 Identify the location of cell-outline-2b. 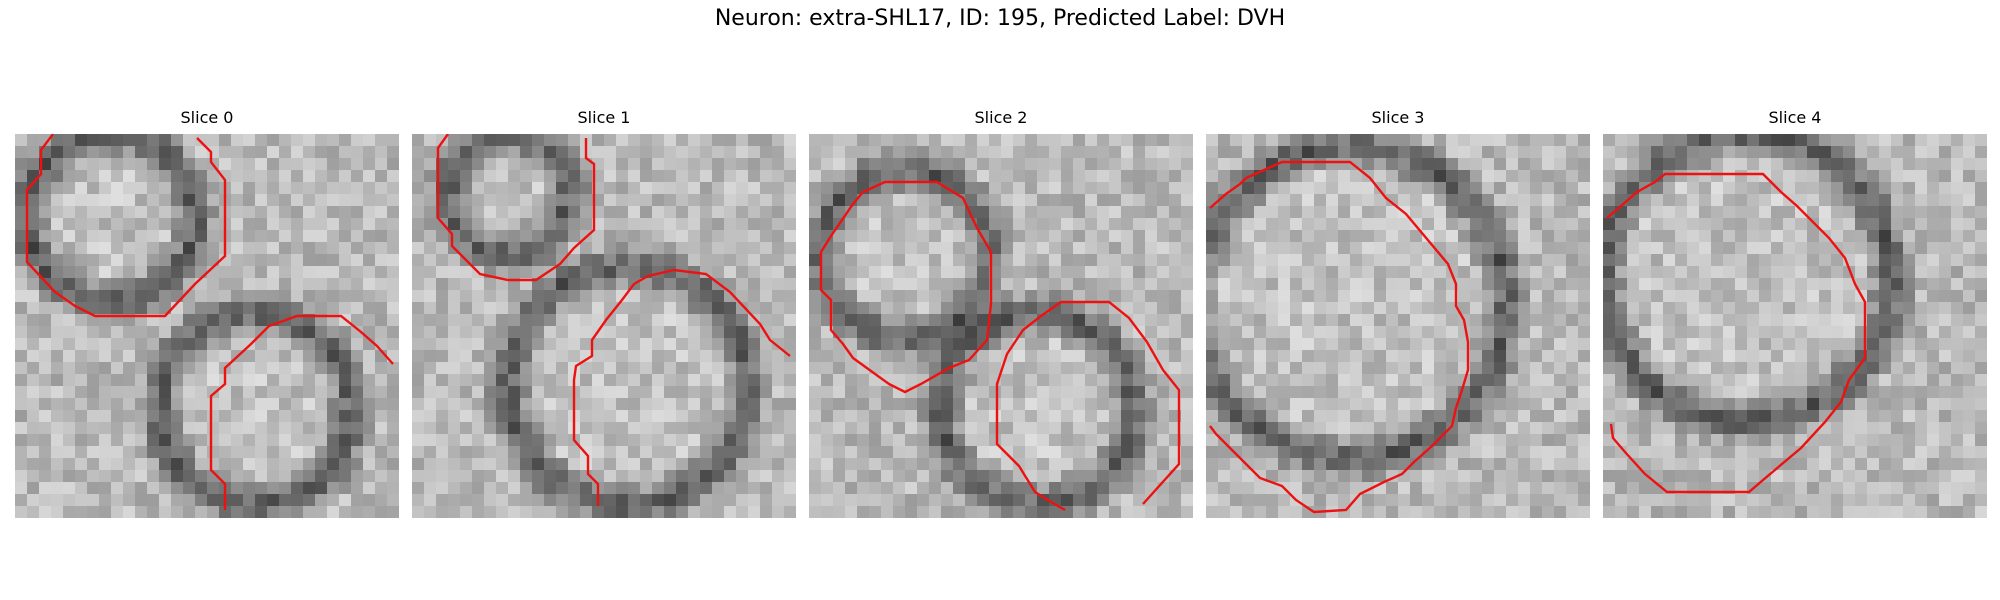
(1088, 406).